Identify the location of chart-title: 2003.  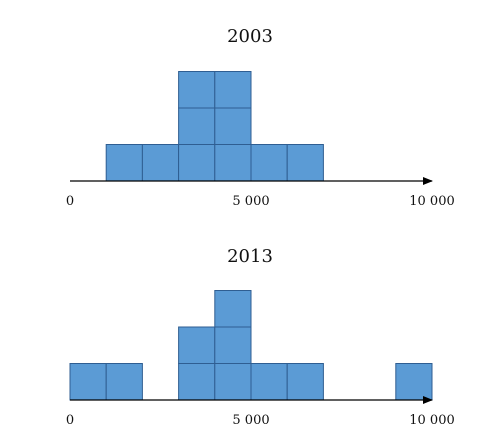
(250, 36).